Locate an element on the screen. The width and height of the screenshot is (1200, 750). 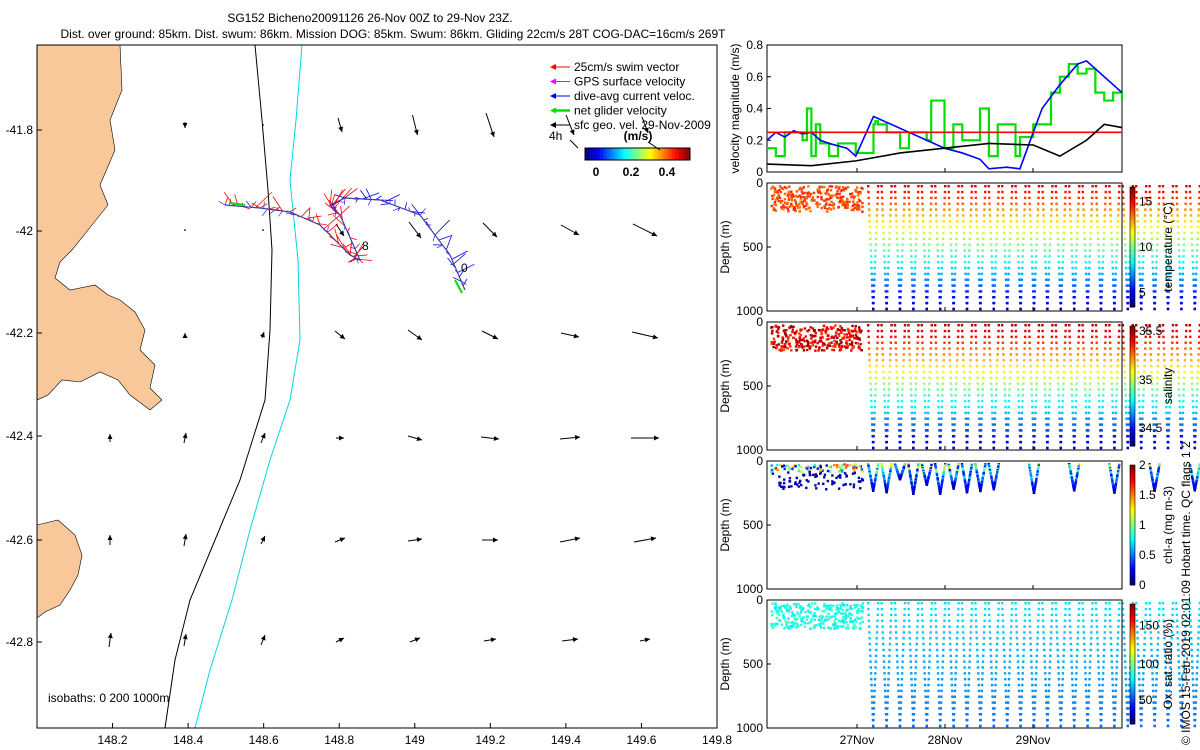
track-label: 8 is located at coordinates (365, 246).